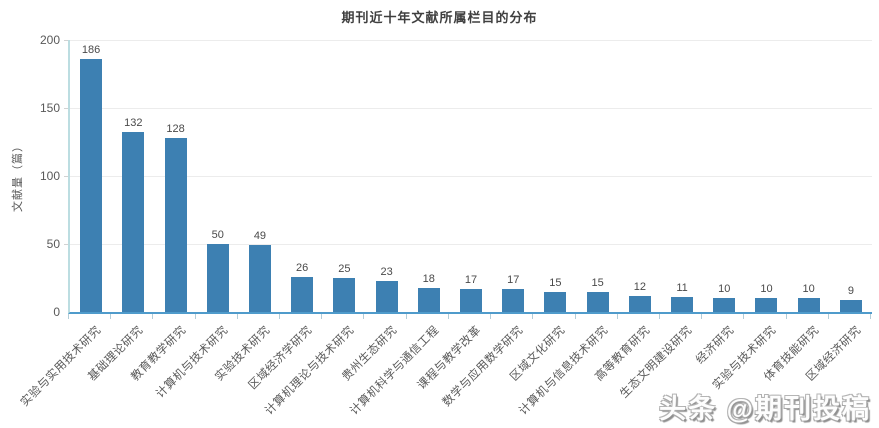 The width and height of the screenshot is (879, 428). What do you see at coordinates (302, 267) in the screenshot?
I see `bar-value-label: 26` at bounding box center [302, 267].